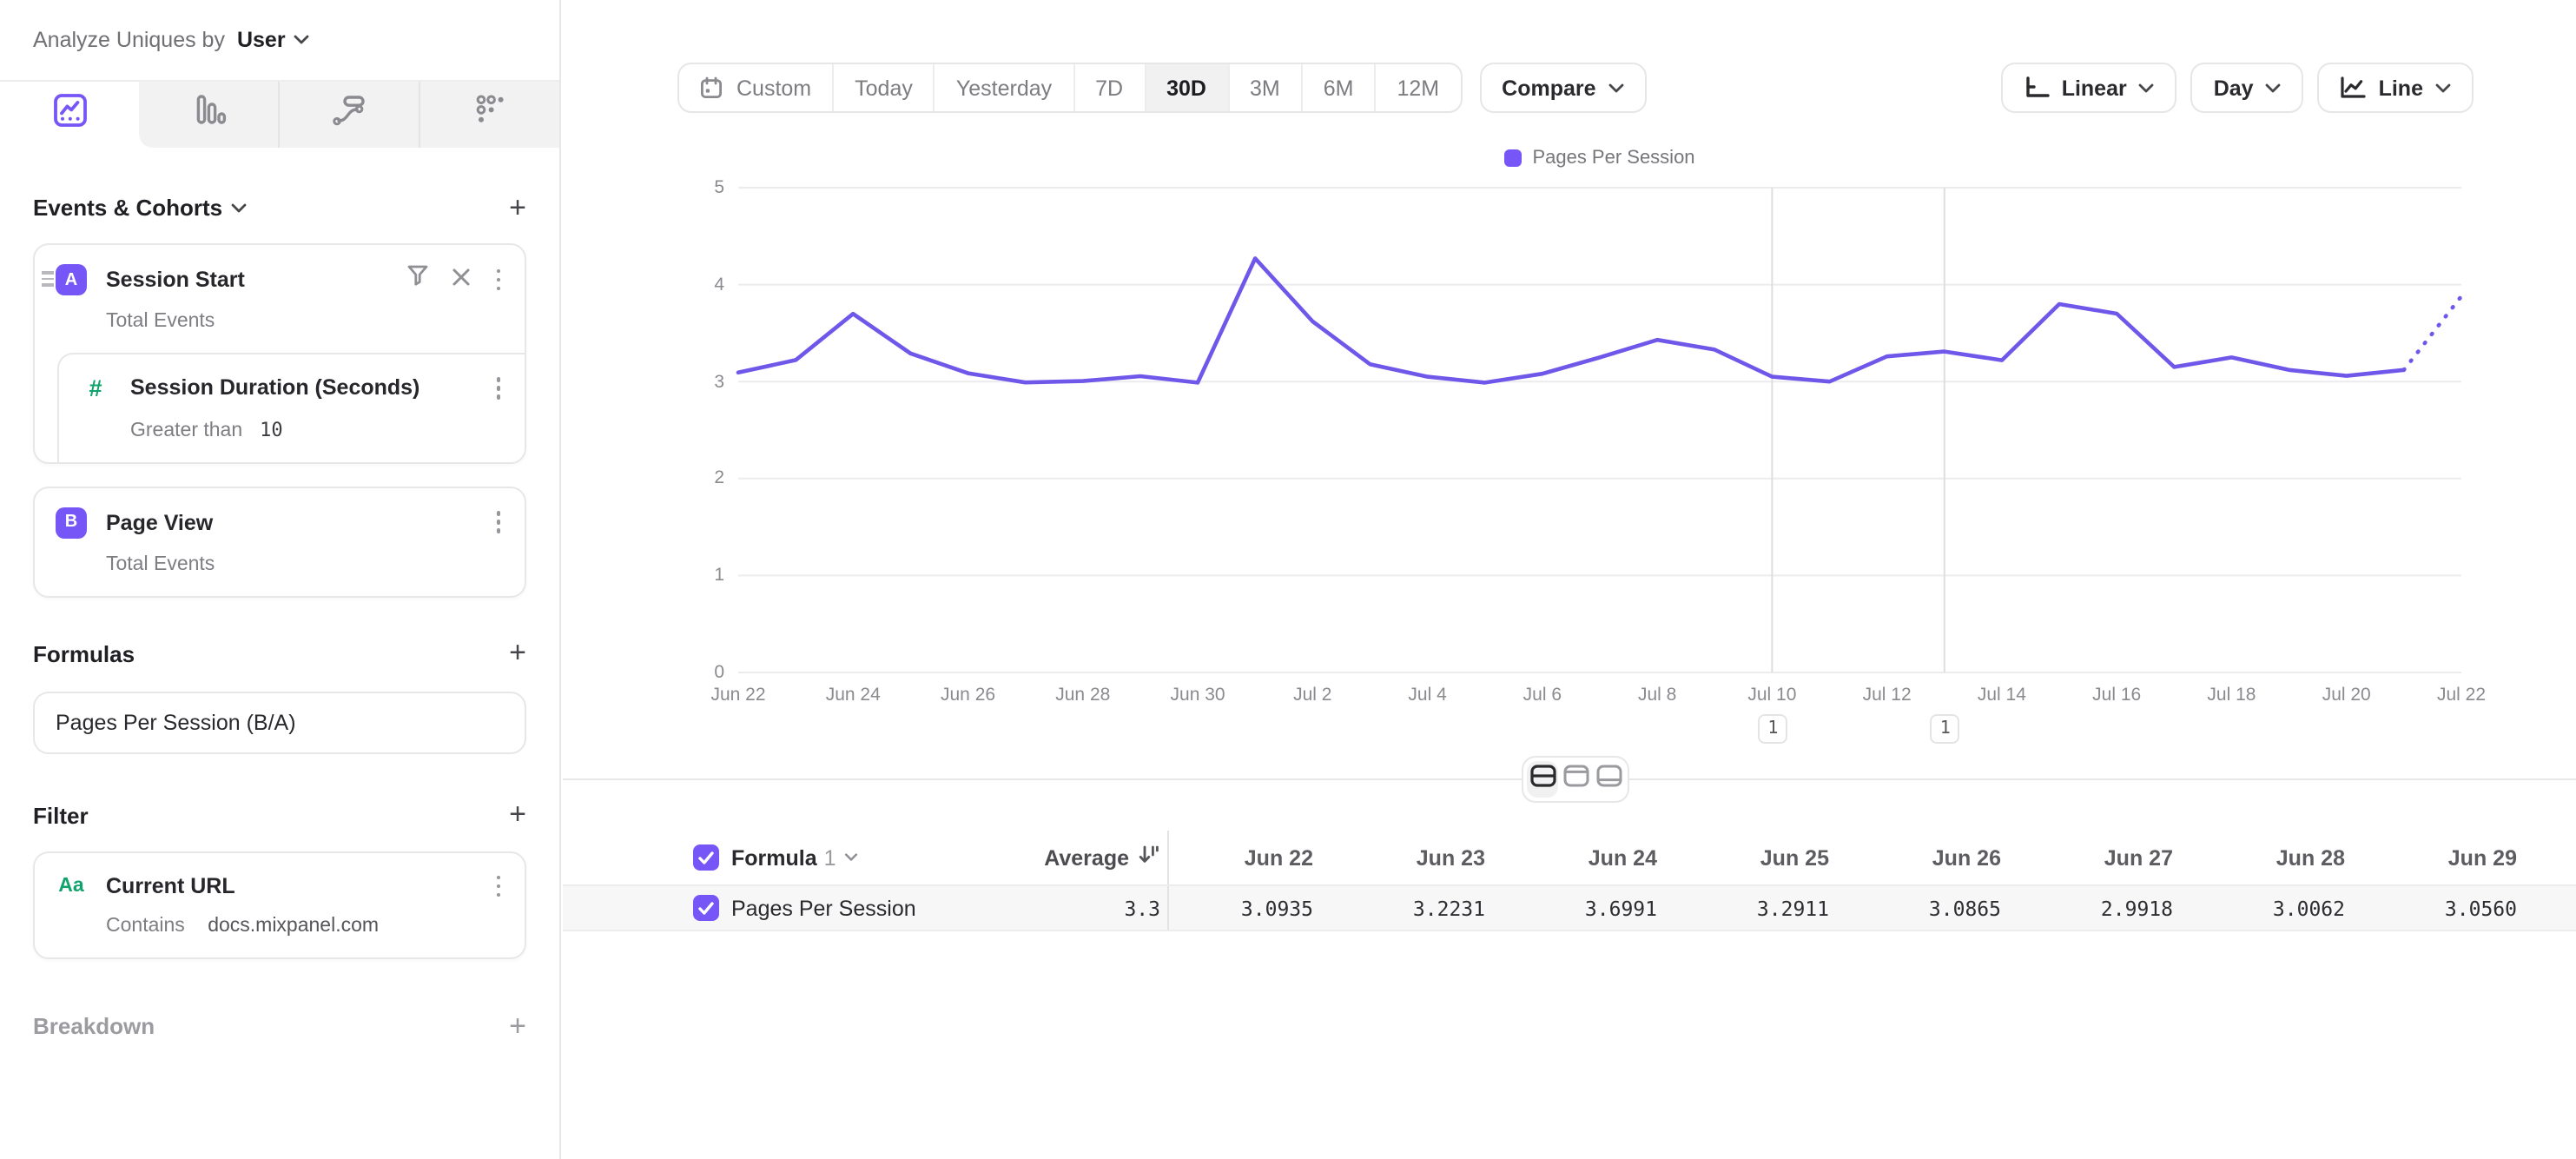 Image resolution: width=2576 pixels, height=1159 pixels. I want to click on tab-retention, so click(490, 115).